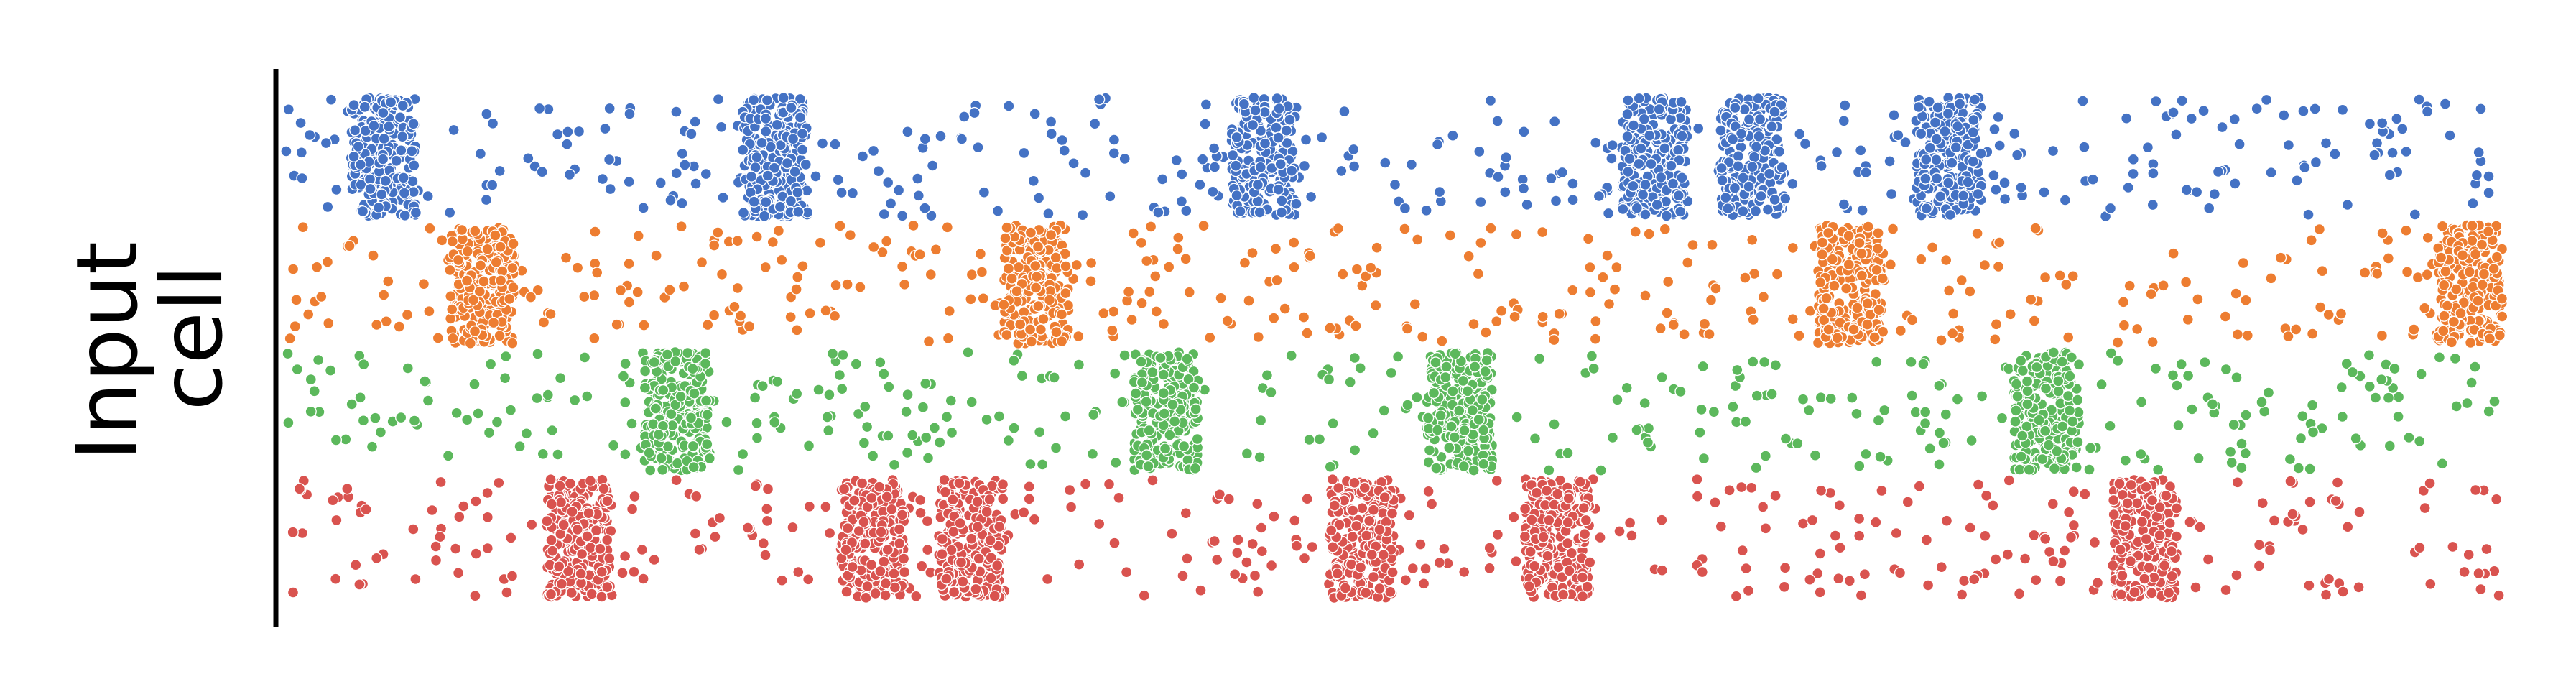 Image resolution: width=2576 pixels, height=697 pixels. I want to click on y-axis-label-line-2: cell, so click(191, 337).